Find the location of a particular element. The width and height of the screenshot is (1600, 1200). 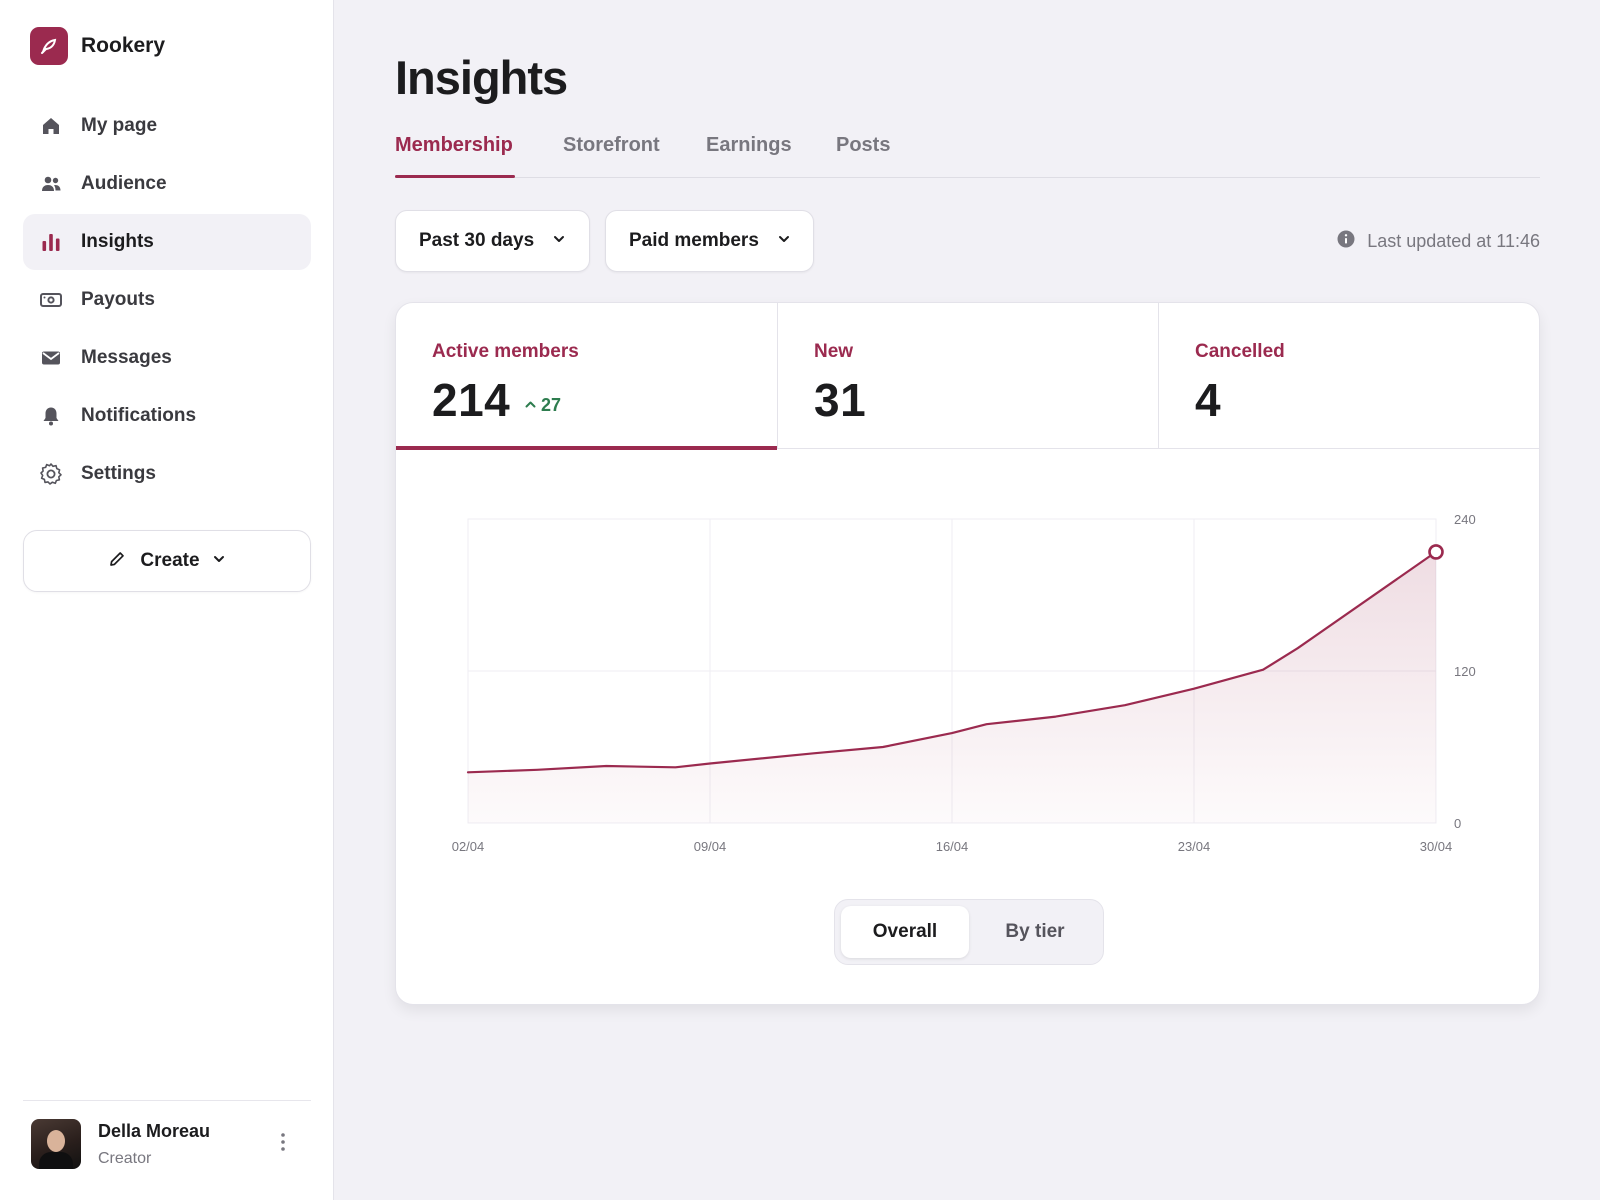

x-tick-label: 09/04 is located at coordinates (710, 846).